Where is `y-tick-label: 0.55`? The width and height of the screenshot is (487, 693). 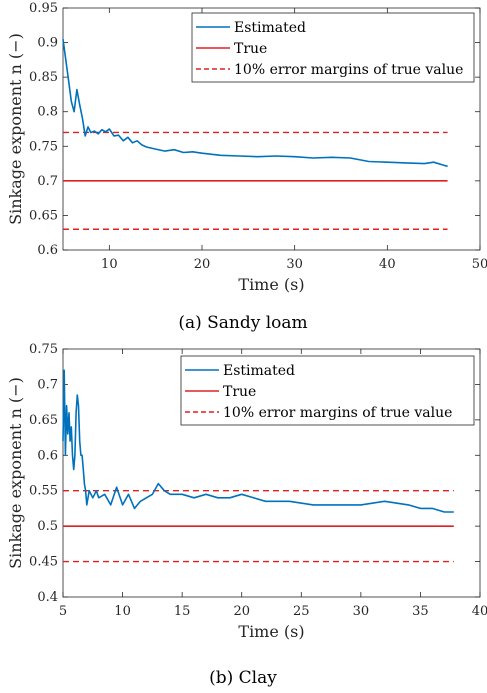 y-tick-label: 0.55 is located at coordinates (43, 491).